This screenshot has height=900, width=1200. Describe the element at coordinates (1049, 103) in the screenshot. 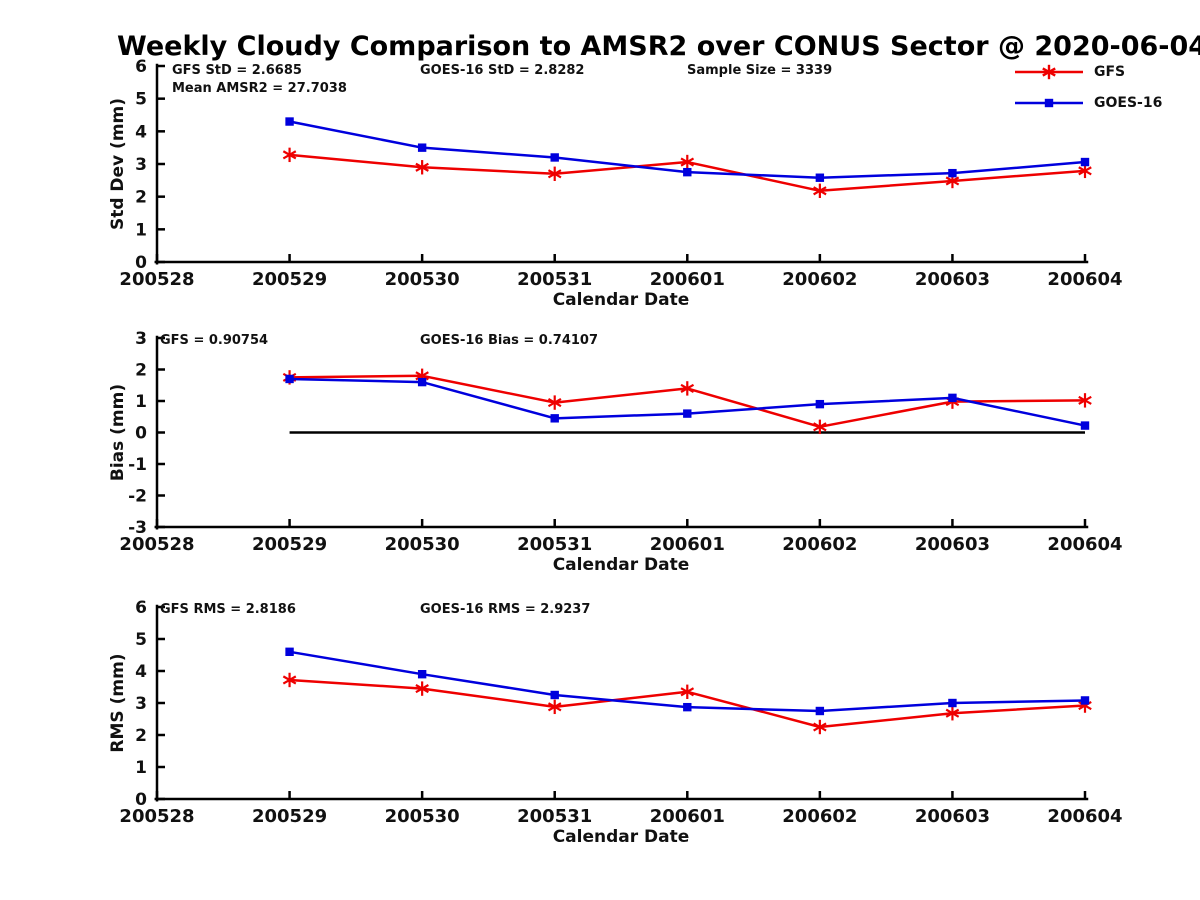

I see `goes16-line-square-icon` at that location.